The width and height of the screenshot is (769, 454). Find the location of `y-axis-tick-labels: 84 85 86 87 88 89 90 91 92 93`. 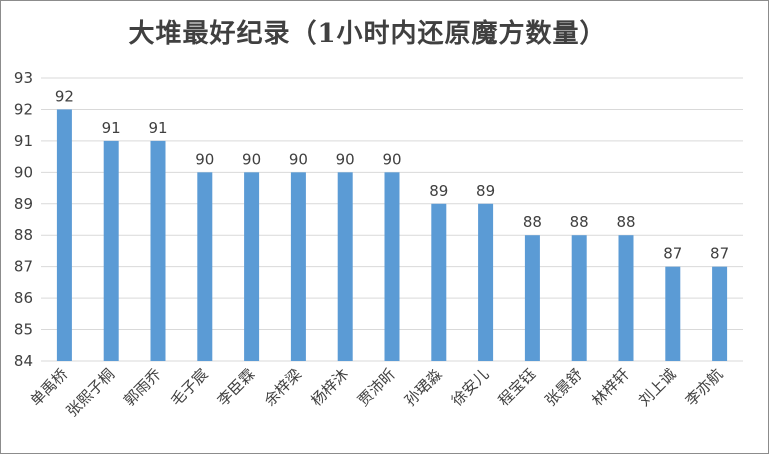

y-axis-tick-labels: 84 85 86 87 88 89 90 91 92 93 is located at coordinates (23, 219).